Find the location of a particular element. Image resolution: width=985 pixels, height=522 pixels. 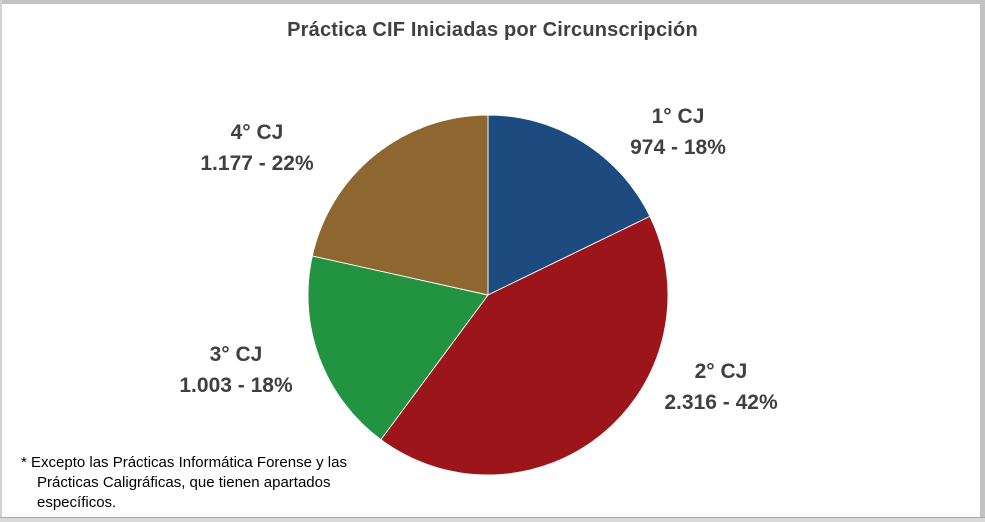

window-border-left is located at coordinates (1, 261).